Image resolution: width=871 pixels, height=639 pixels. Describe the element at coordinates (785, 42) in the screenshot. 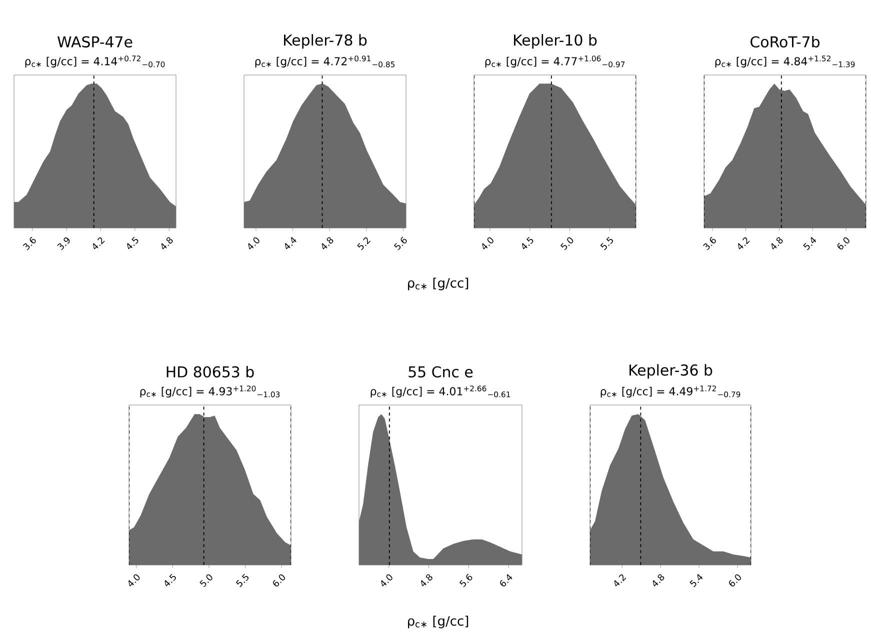

I see `chart-title: CoRoT-7b` at that location.